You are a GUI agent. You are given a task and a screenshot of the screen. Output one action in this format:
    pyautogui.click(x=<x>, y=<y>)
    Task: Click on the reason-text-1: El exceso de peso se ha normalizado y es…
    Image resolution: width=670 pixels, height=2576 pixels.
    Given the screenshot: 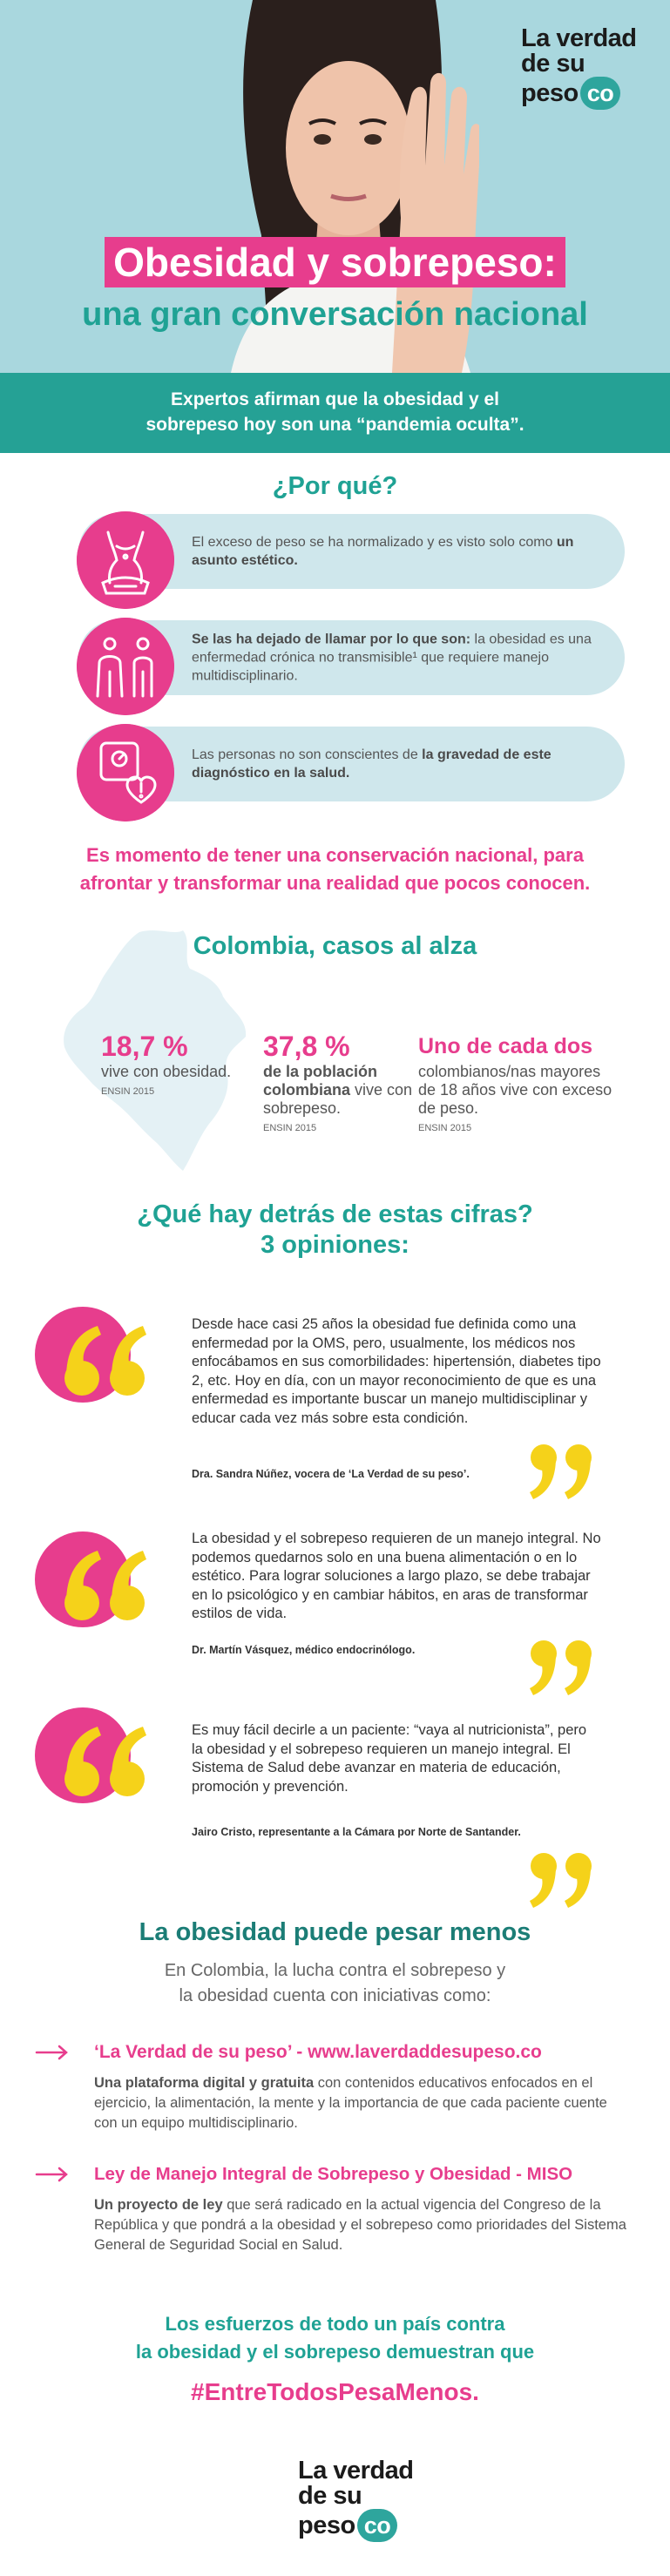 What is the action you would take?
    pyautogui.click(x=383, y=551)
    